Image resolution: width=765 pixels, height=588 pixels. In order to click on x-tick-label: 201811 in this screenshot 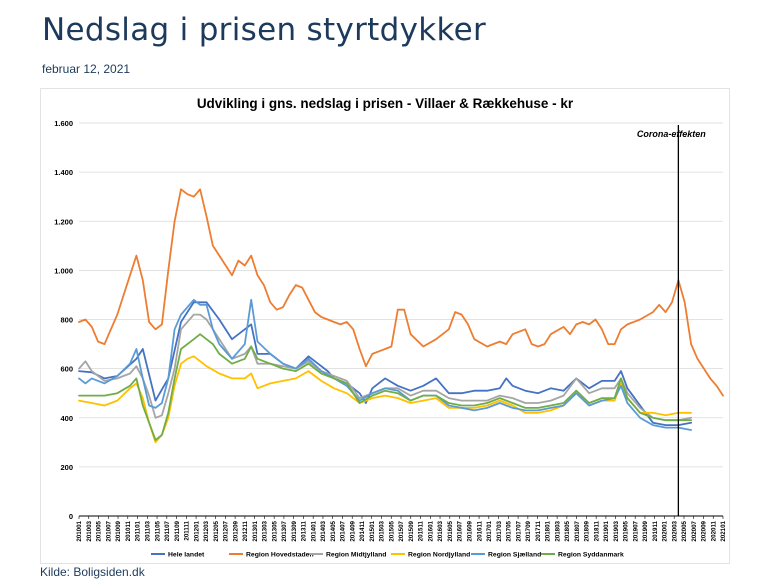, I will do `click(596, 530)`.